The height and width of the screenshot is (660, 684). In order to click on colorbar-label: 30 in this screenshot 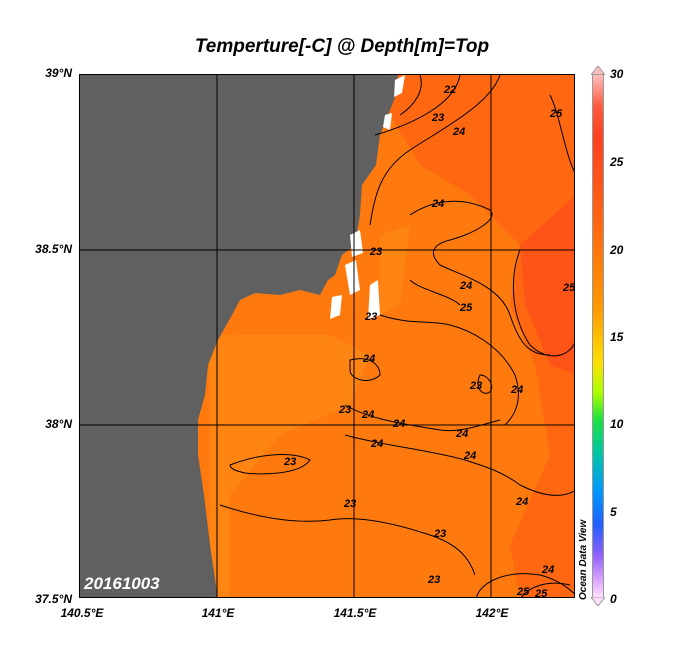, I will do `click(617, 74)`.